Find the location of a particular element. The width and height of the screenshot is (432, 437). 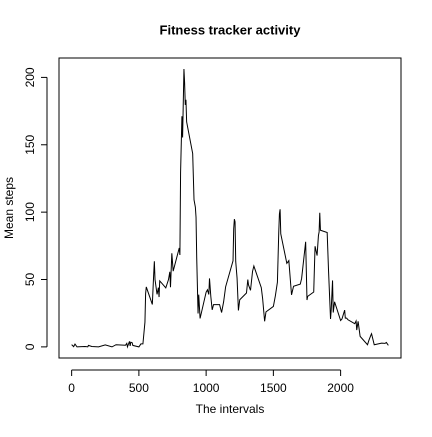

y-tick-label: 0 is located at coordinates (30, 346).